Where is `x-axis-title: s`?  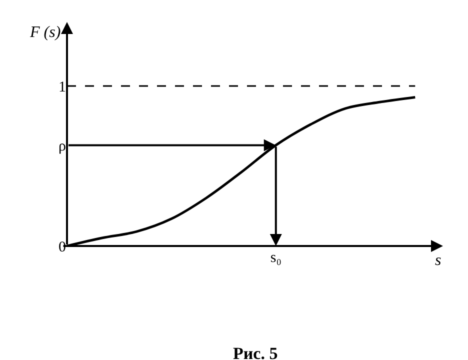
x-axis-title: s is located at coordinates (438, 260).